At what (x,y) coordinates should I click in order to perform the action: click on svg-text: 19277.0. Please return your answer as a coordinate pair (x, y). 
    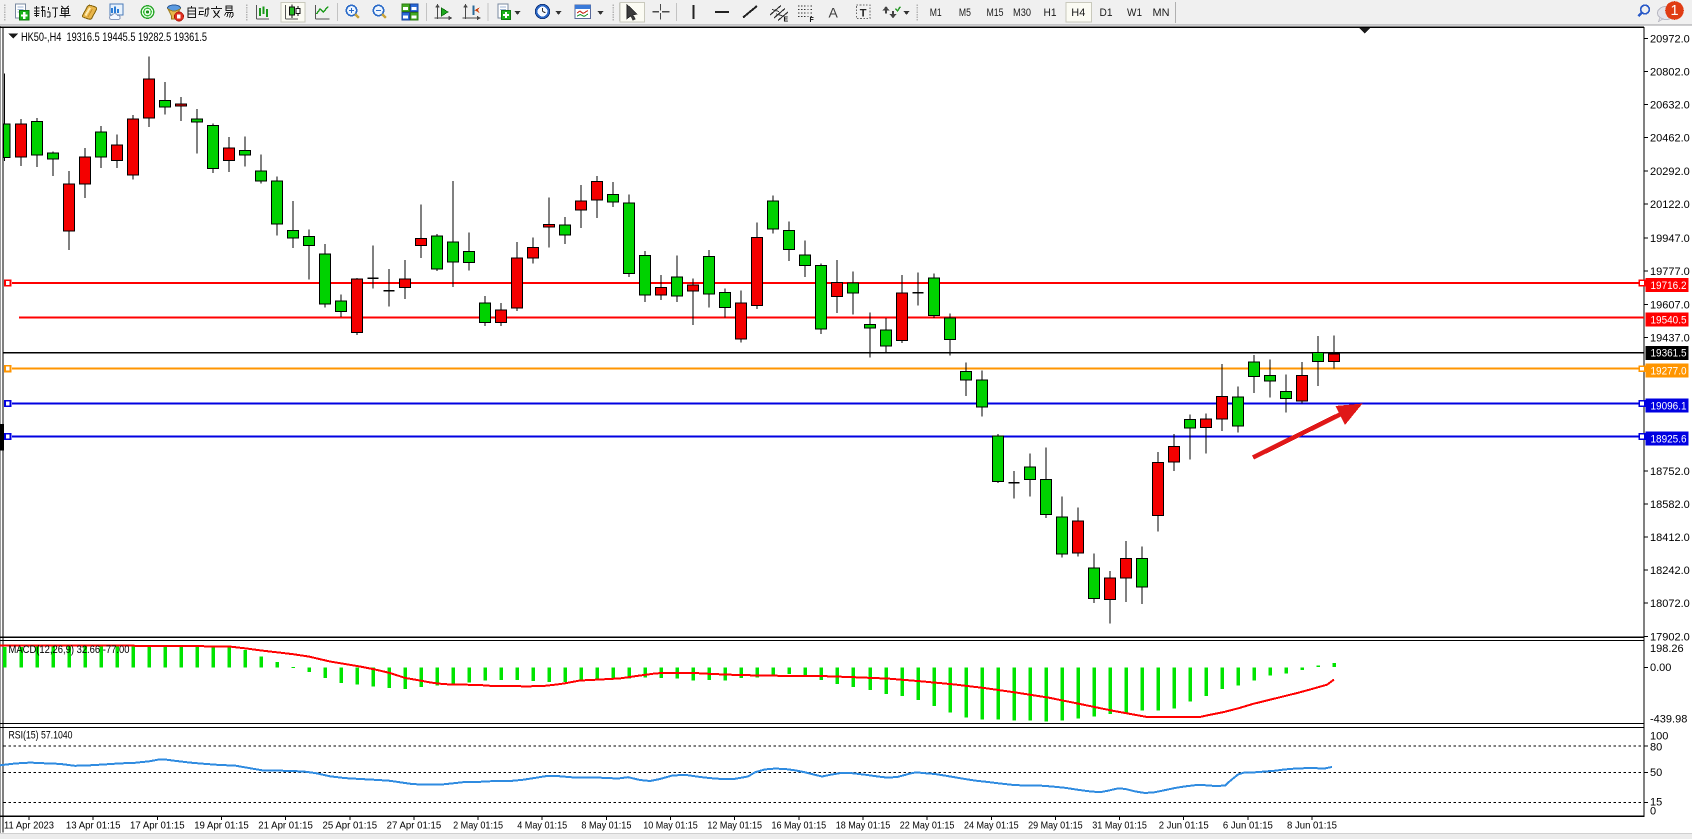
    Looking at the image, I should click on (1669, 372).